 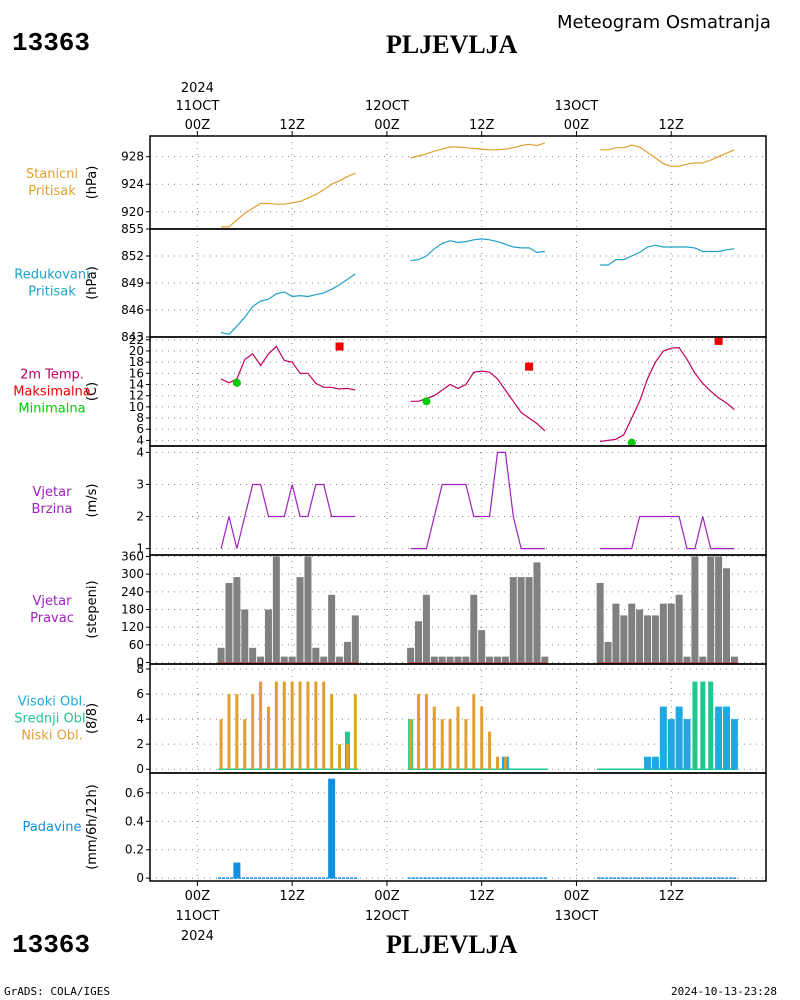 What do you see at coordinates (140, 429) in the screenshot?
I see `y-tick-label: 6` at bounding box center [140, 429].